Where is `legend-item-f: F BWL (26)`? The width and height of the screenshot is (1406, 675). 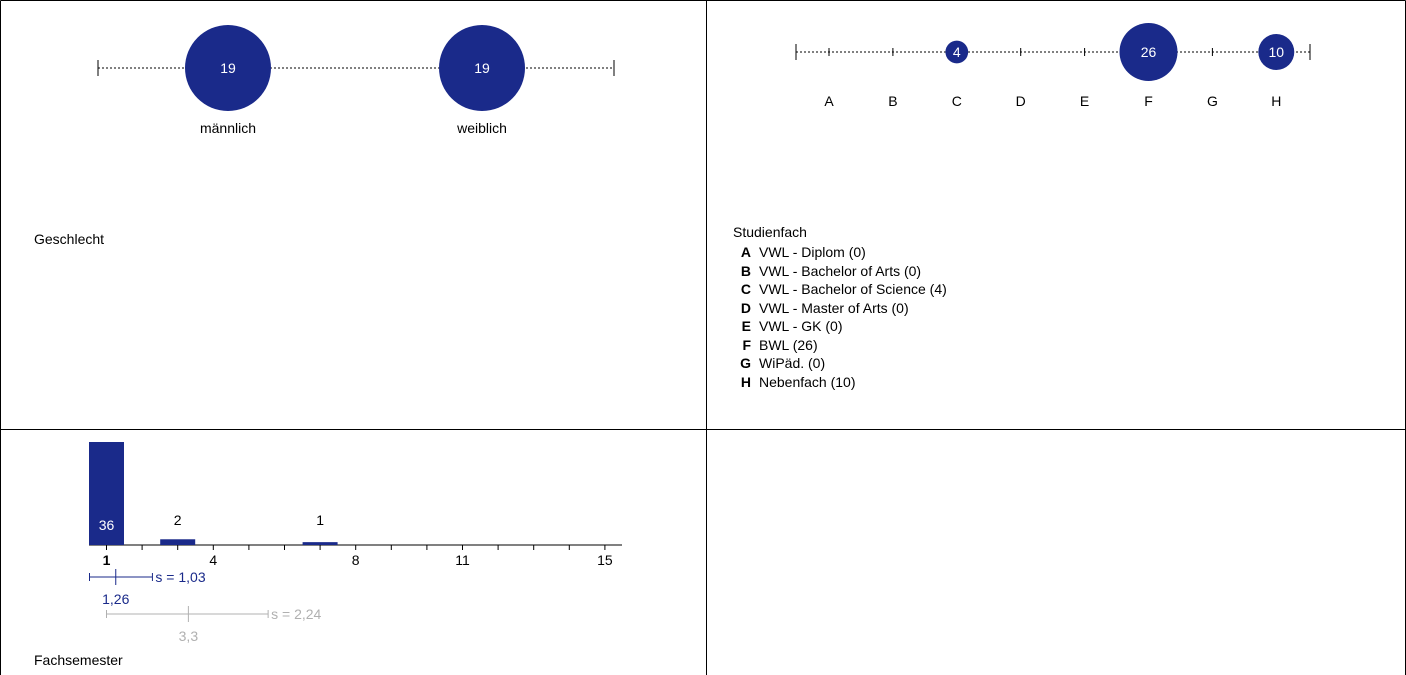 legend-item-f: F BWL (26) is located at coordinates (840, 345).